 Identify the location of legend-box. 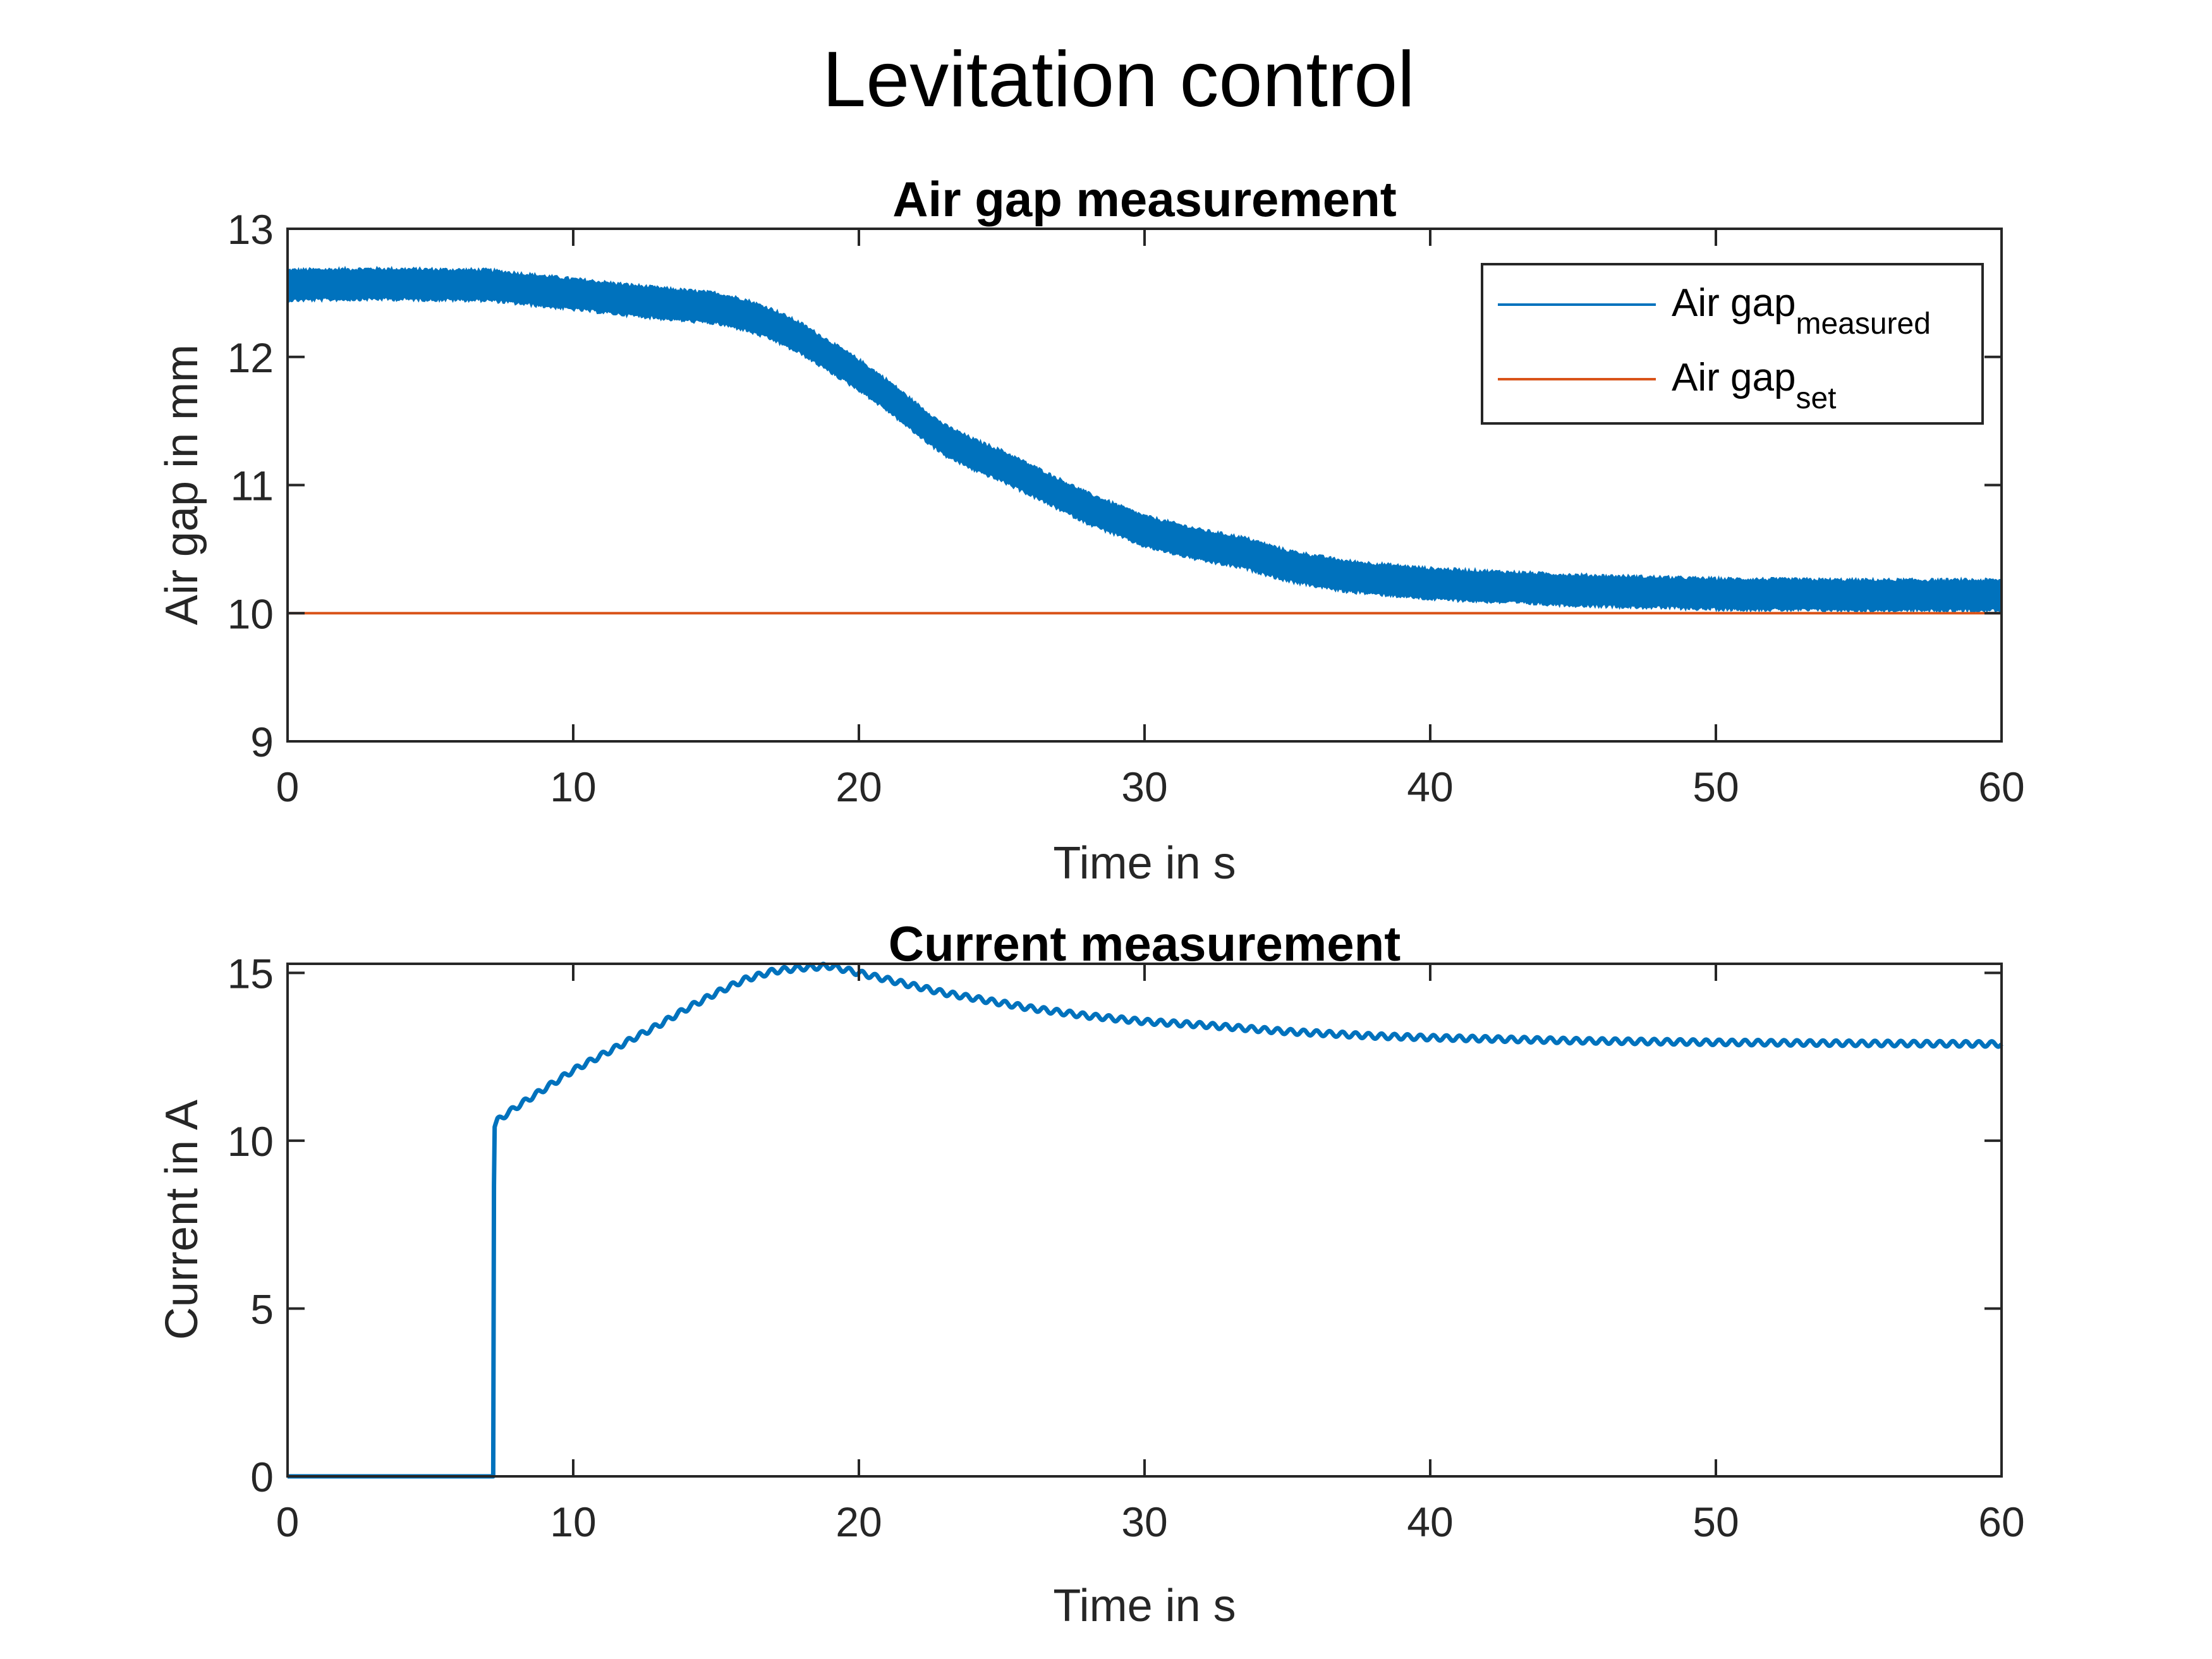
(1732, 344).